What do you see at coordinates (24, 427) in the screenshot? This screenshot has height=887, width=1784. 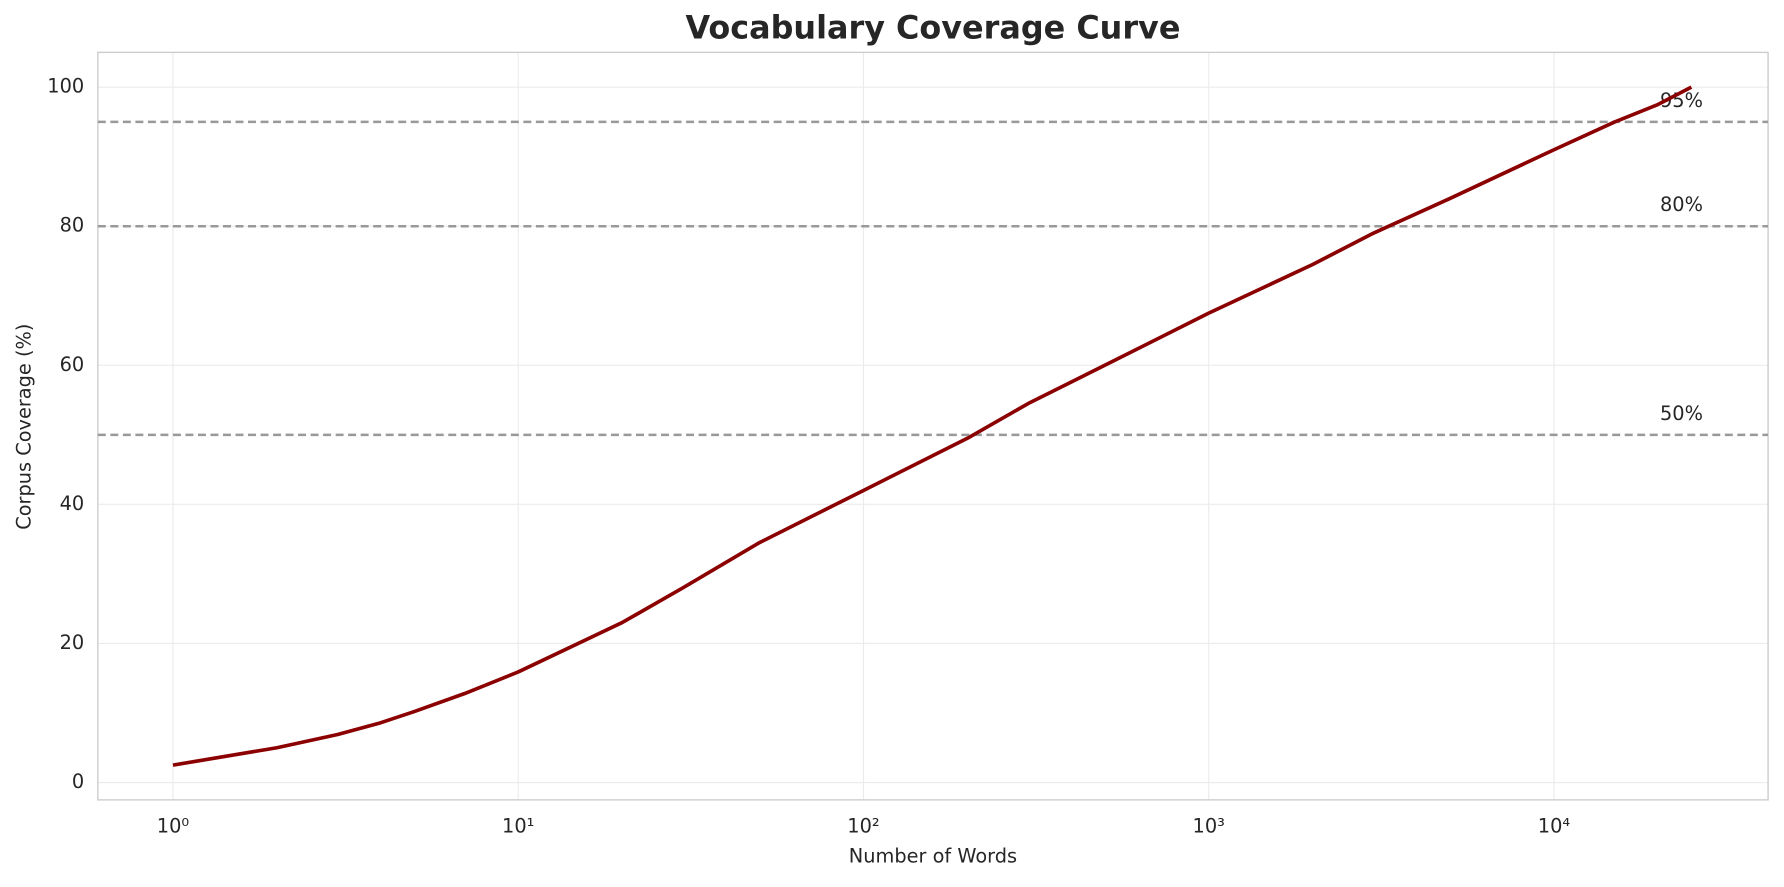 I see `y-axis-label: Corpus Coverage (%)` at bounding box center [24, 427].